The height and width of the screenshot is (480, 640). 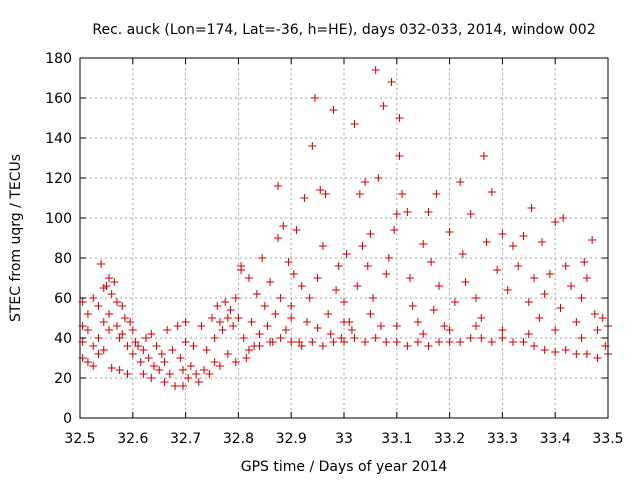 I want to click on x-tick-label: 32.7, so click(x=185, y=439).